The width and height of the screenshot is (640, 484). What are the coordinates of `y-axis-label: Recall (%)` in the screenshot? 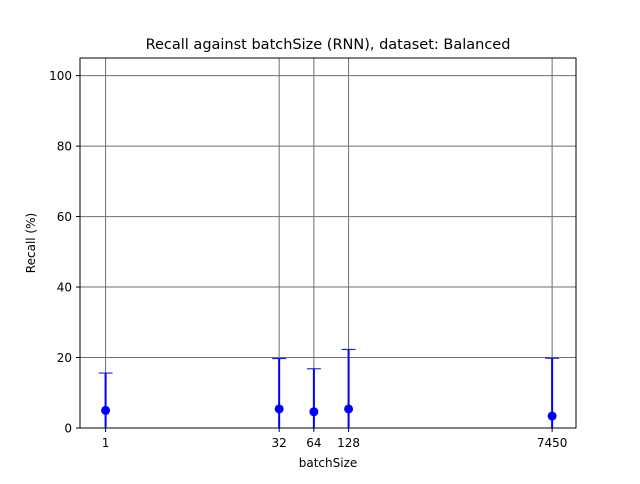 It's located at (31, 243).